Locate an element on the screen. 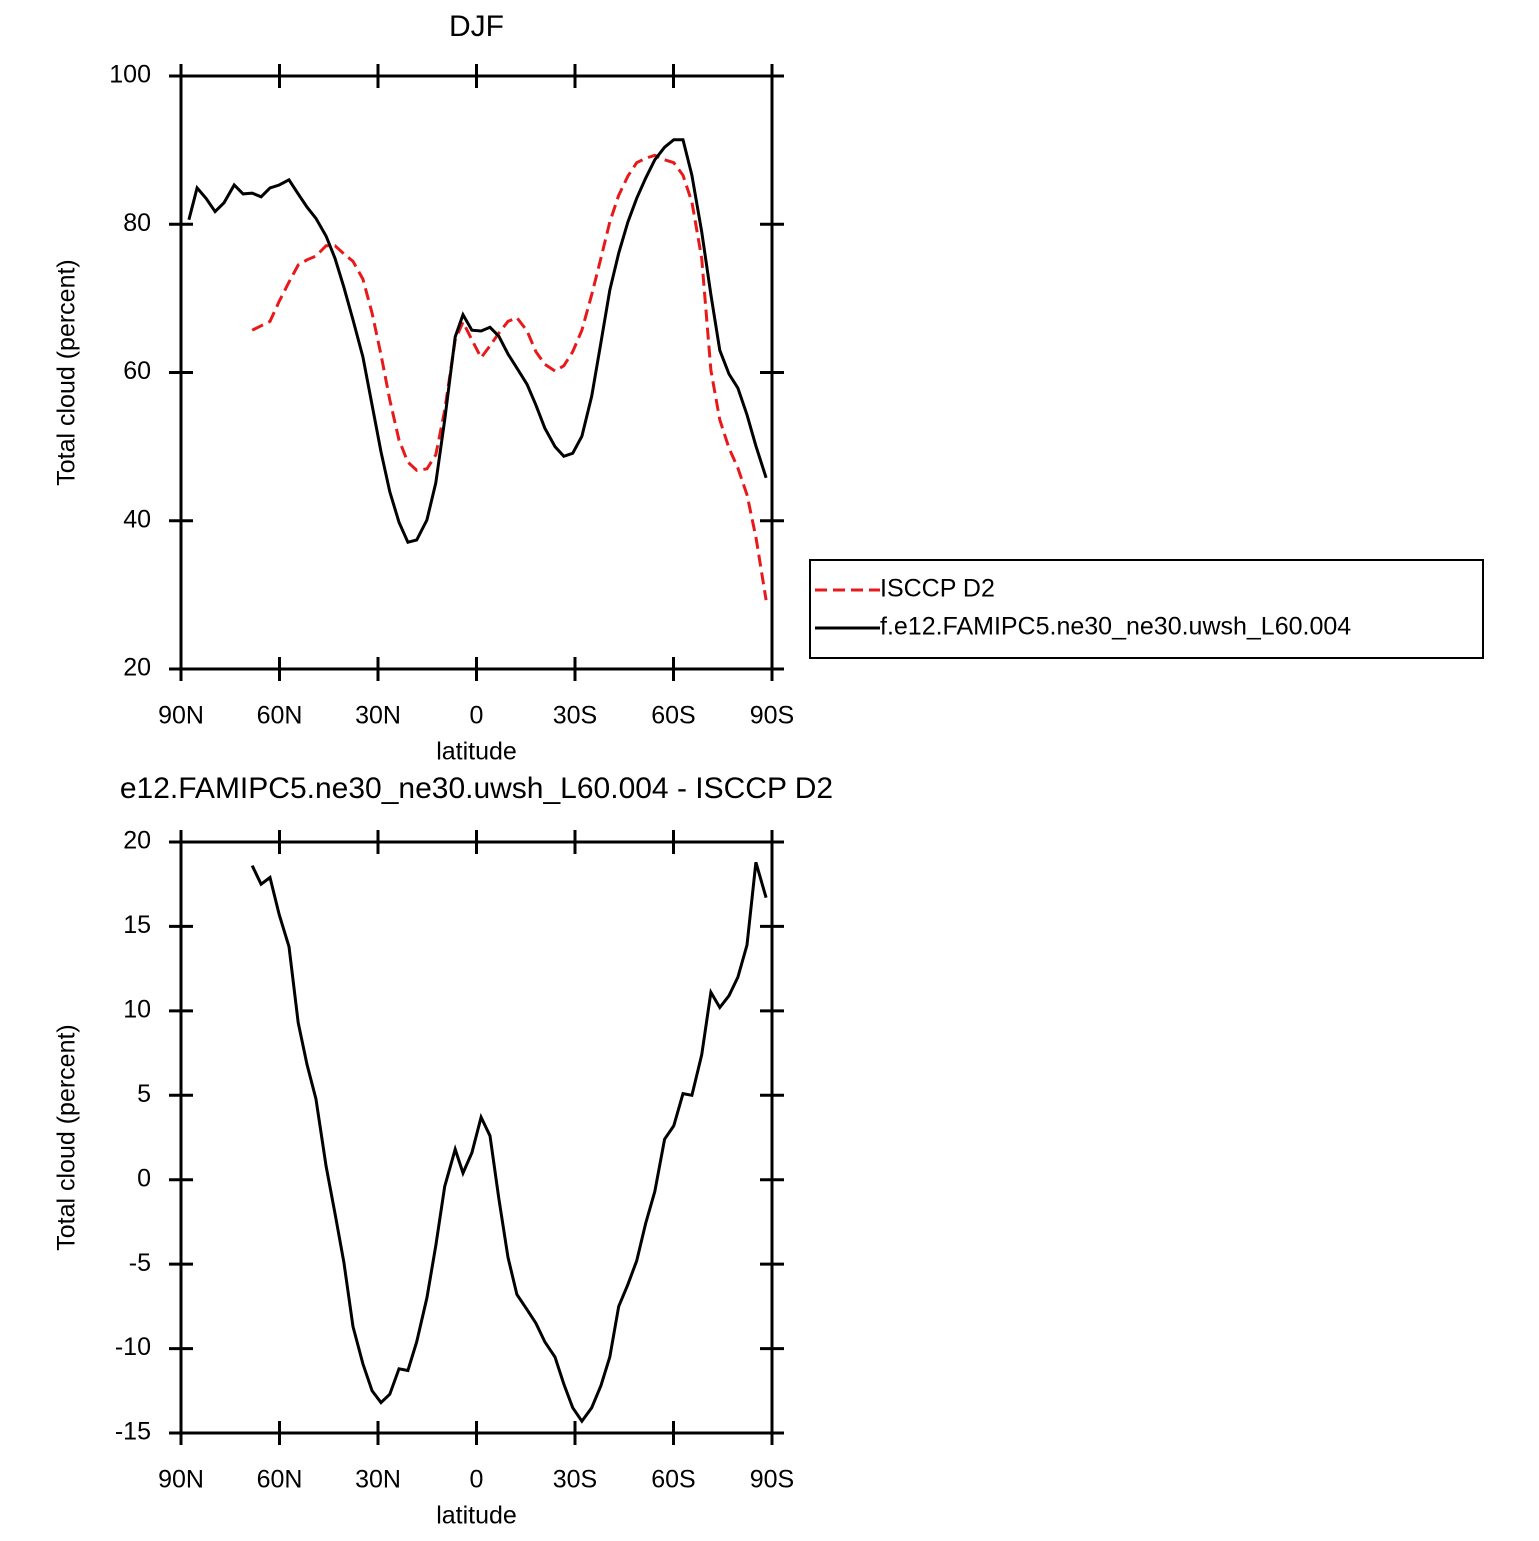  legend-label: ISCCP D2 is located at coordinates (937, 589).